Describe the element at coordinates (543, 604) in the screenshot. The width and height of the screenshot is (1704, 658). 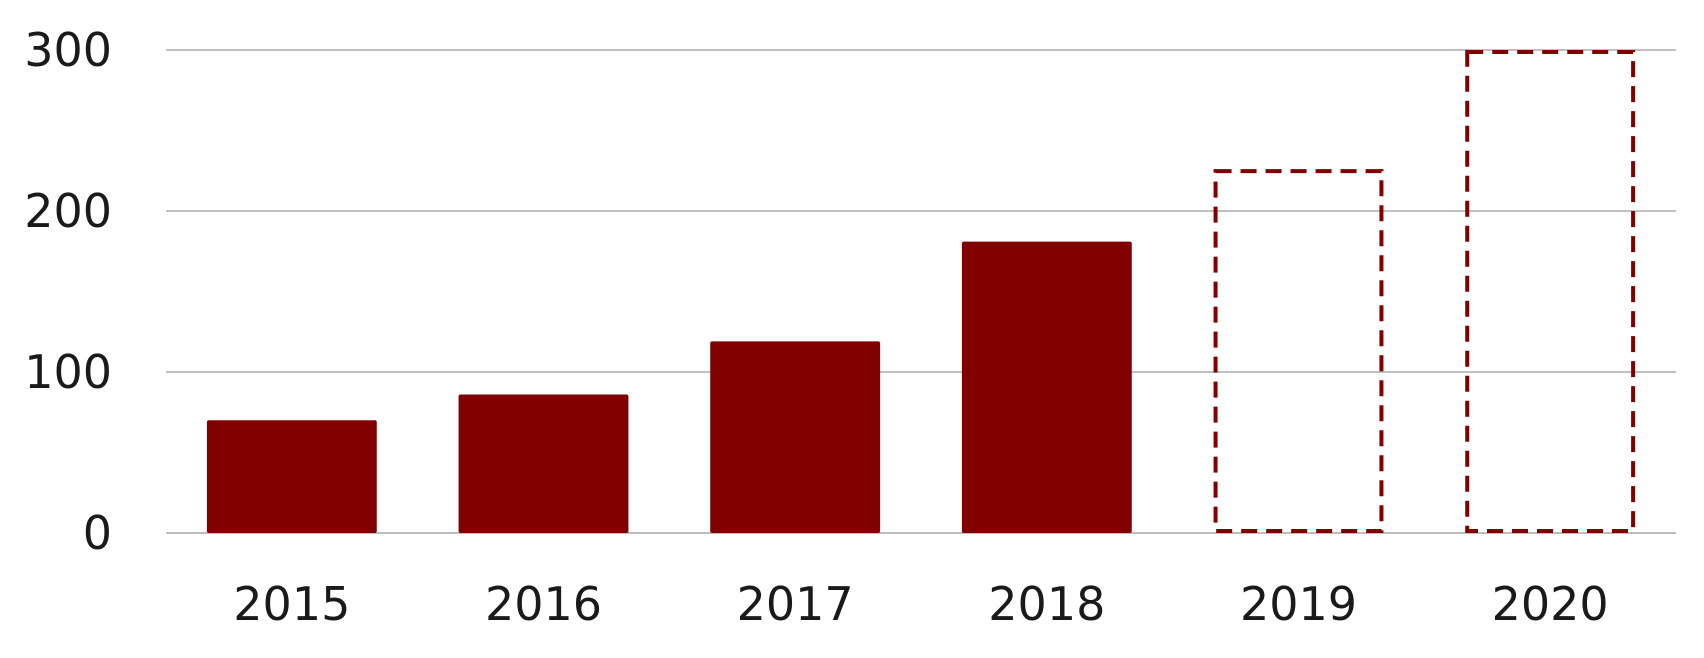
I see `x-tick-label: 2016` at that location.